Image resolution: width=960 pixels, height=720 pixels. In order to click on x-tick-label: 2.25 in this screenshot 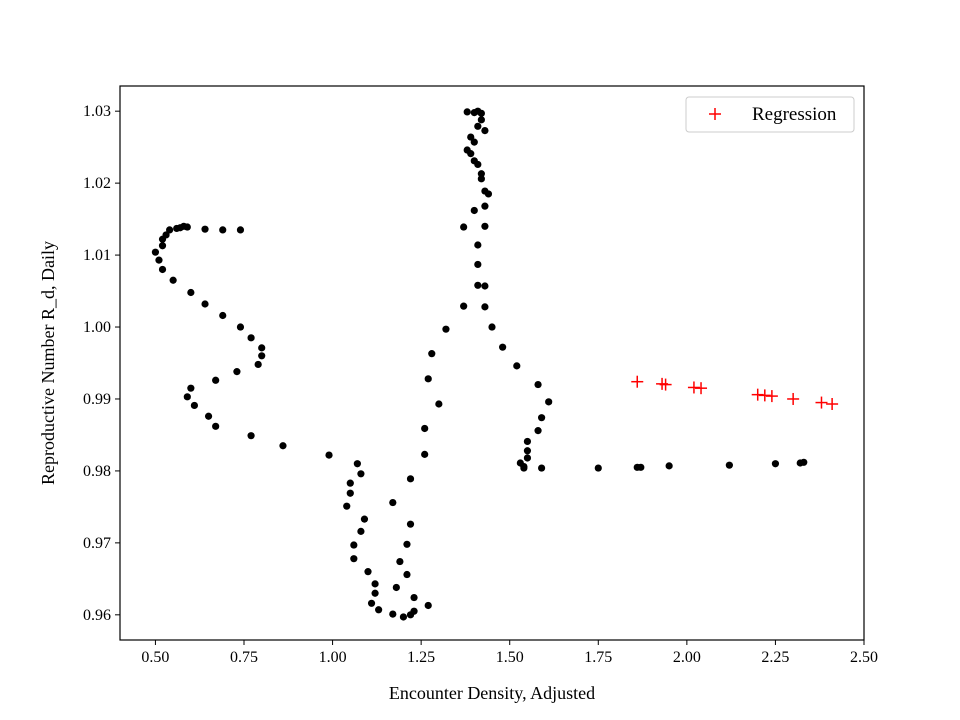, I will do `click(775, 657)`.